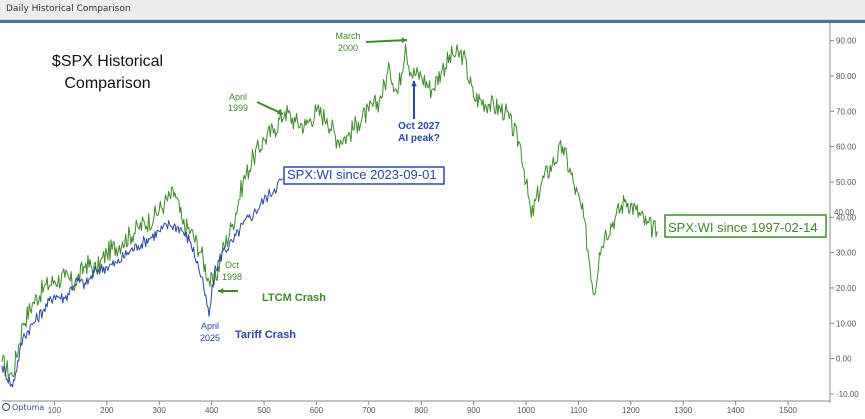 This screenshot has height=419, width=865. What do you see at coordinates (414, 84) in the screenshot?
I see `annotation-oct-2027-arrow-head` at bounding box center [414, 84].